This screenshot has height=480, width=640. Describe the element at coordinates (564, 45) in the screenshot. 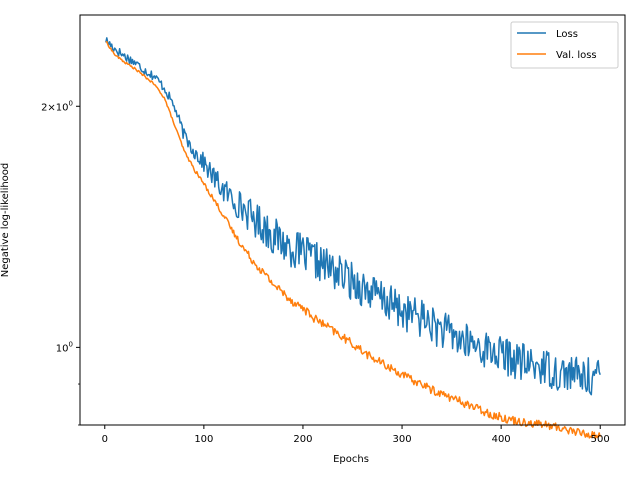

I see `legend: Loss Val. loss` at that location.